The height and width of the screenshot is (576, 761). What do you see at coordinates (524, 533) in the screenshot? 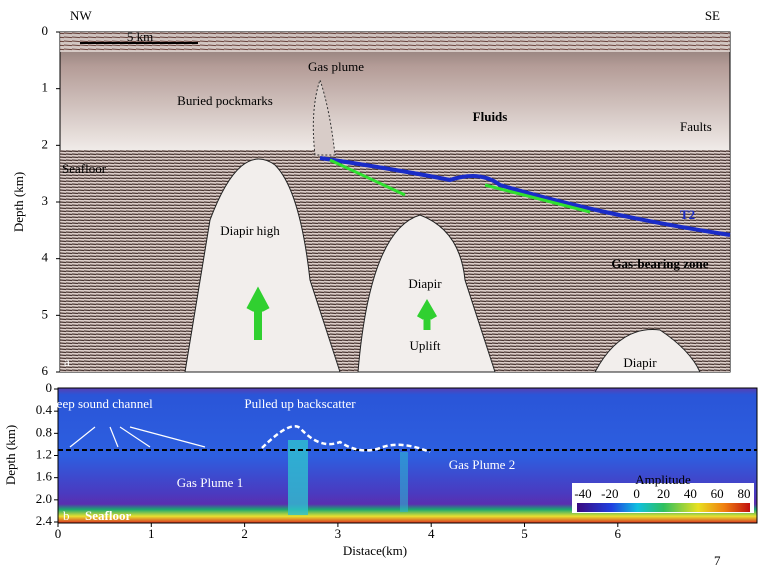
I see `x-tick-label: 5` at bounding box center [524, 533].